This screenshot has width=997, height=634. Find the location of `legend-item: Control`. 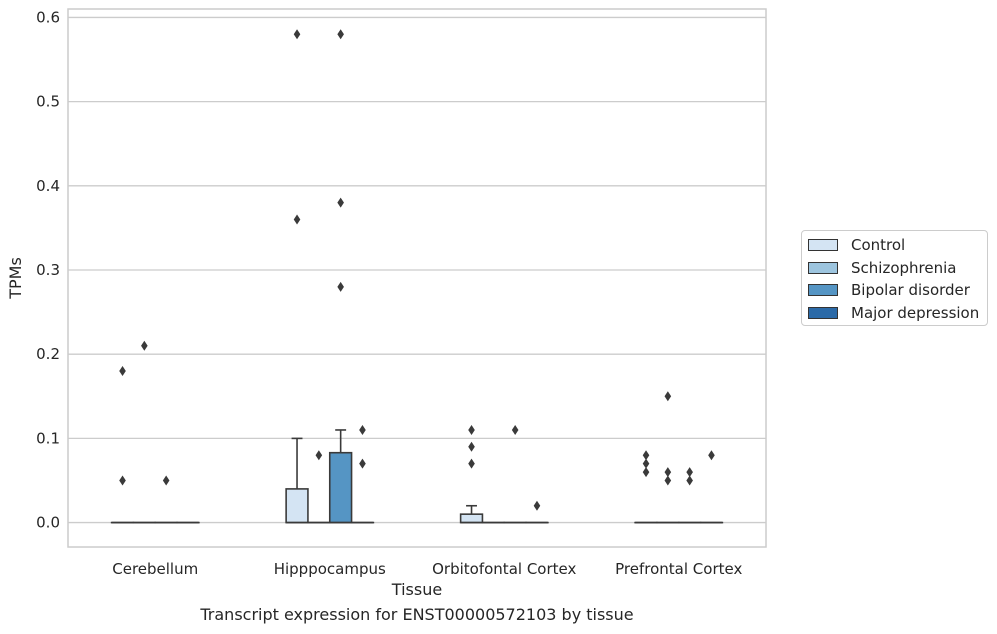

legend-item: Control is located at coordinates (856, 245).